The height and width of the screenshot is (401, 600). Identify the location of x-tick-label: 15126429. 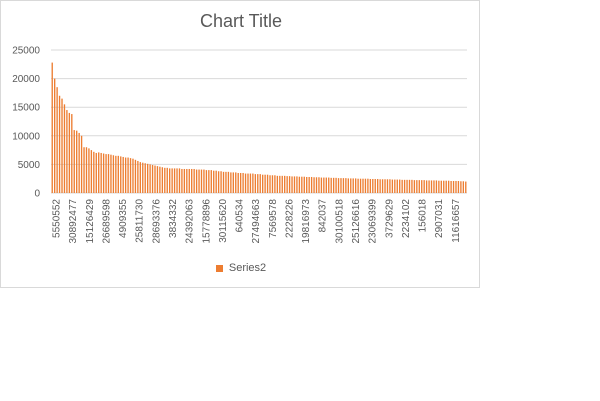
(90, 221).